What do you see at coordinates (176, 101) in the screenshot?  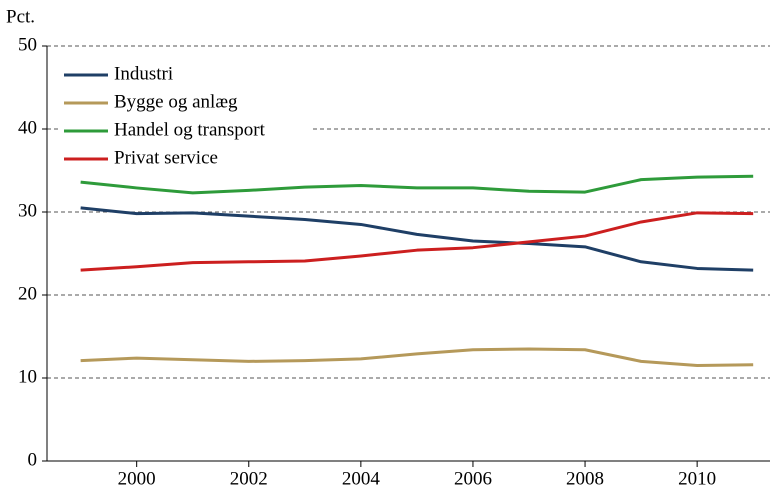 I see `legend-label: Bygge og anlæg` at bounding box center [176, 101].